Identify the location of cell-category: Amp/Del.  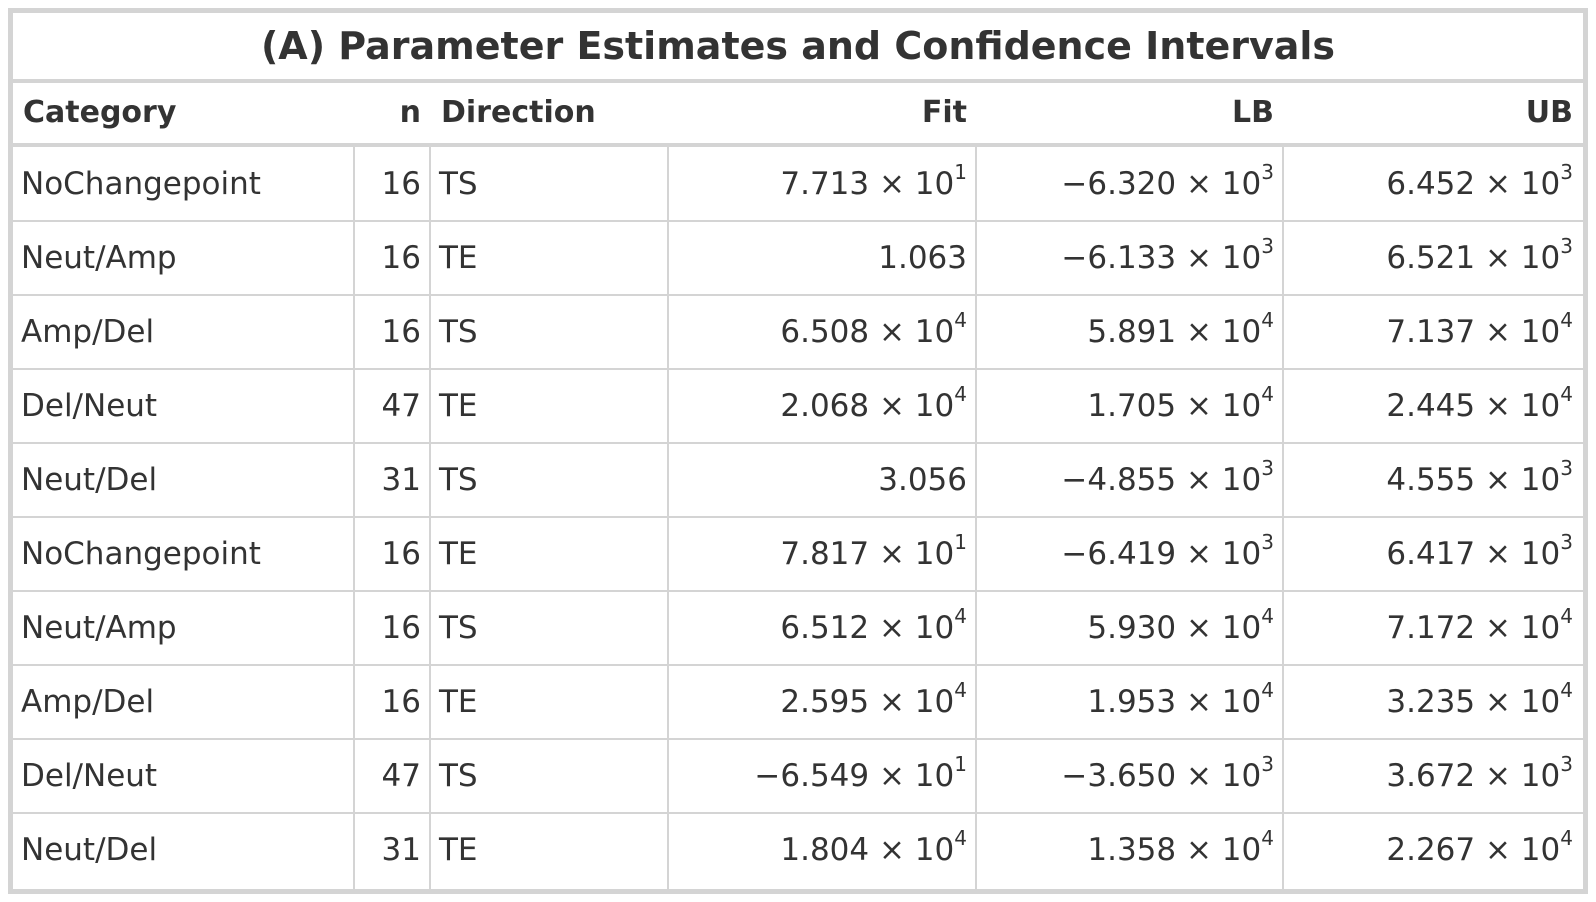
(88, 702).